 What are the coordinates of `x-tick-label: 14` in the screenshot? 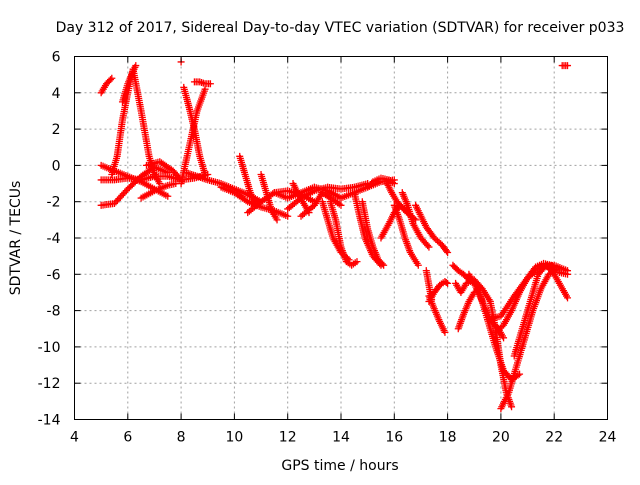 It's located at (341, 438).